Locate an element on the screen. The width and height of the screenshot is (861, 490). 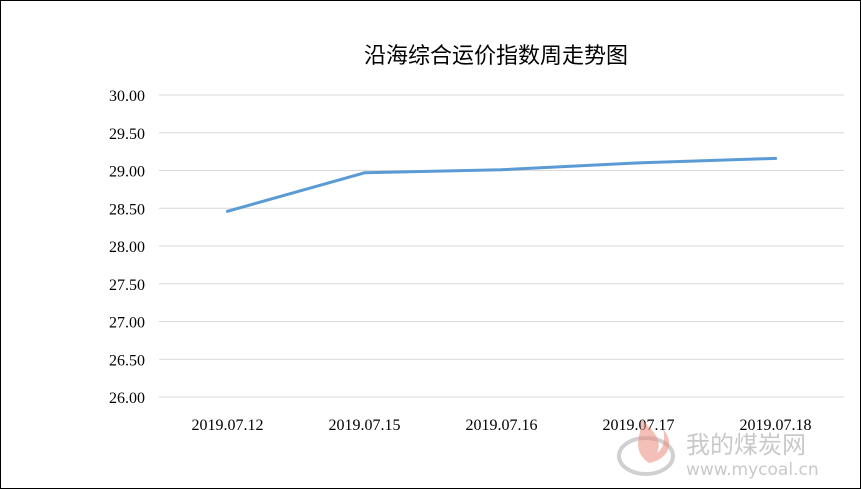
flame-logo-icon is located at coordinates (646, 447).